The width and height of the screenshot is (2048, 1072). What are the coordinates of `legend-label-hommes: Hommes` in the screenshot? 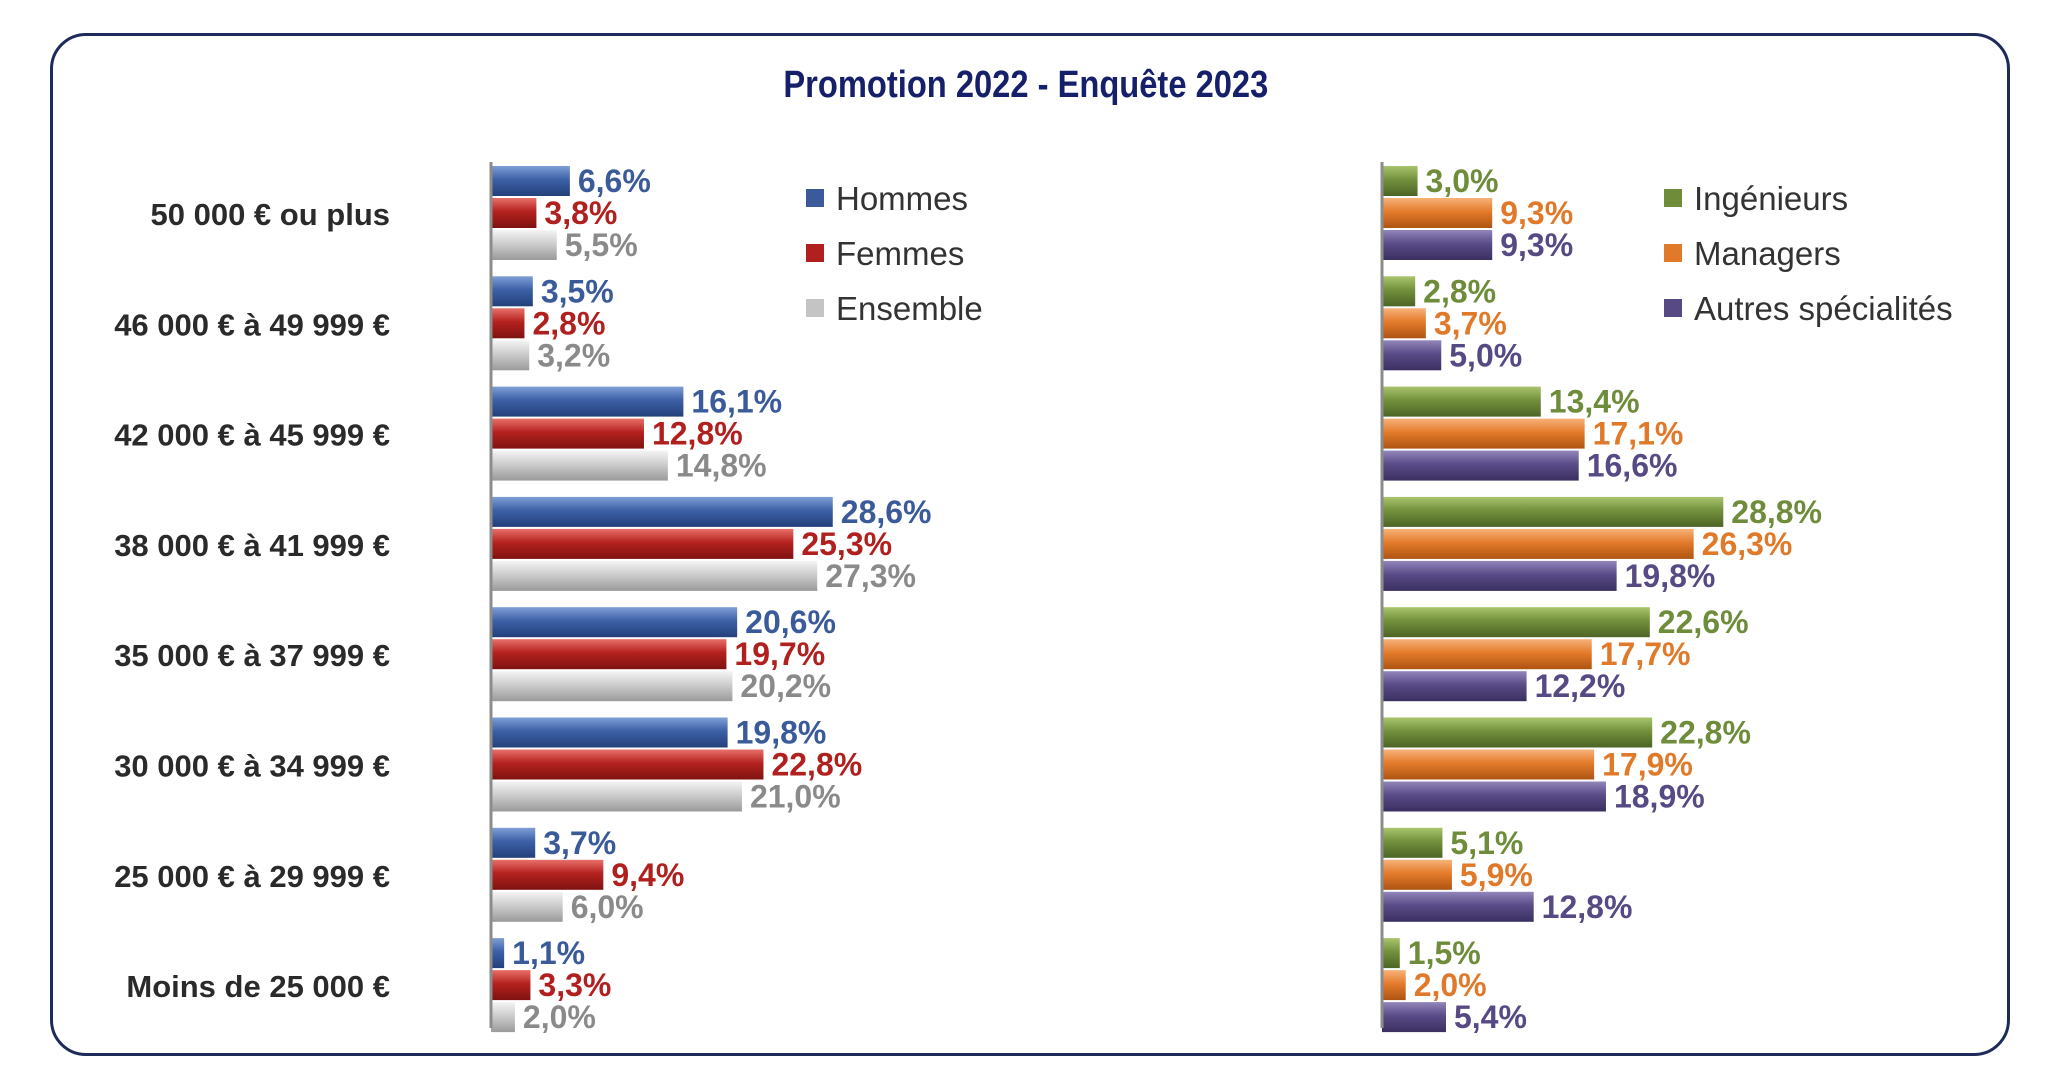 It's located at (902, 198).